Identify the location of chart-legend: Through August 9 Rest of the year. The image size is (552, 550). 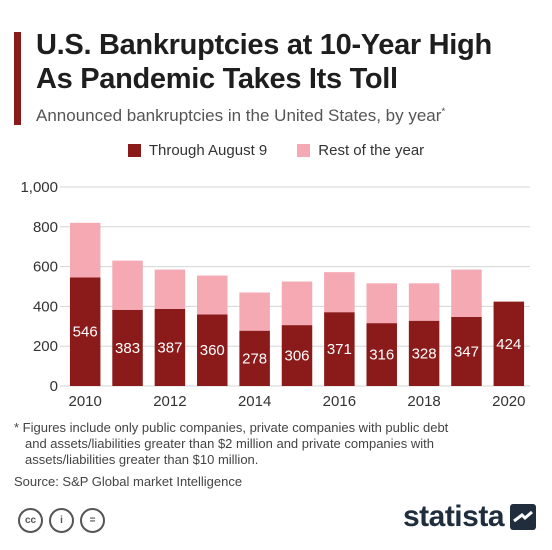
(276, 150).